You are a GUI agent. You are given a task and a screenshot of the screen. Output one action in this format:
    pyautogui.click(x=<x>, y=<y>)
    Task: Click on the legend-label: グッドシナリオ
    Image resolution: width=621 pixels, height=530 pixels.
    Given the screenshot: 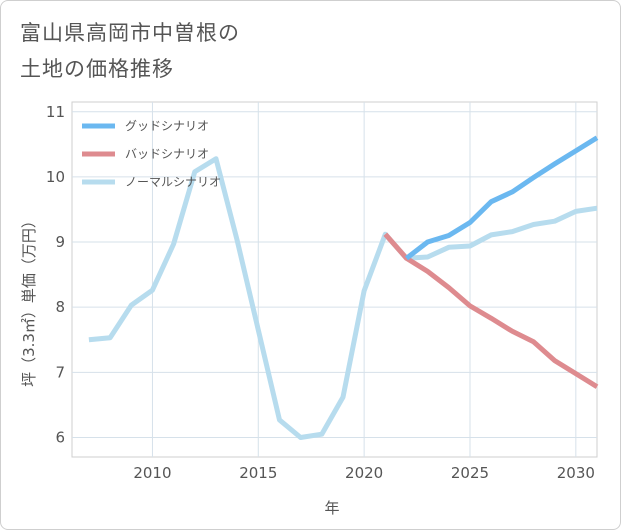 What is the action you would take?
    pyautogui.click(x=167, y=126)
    